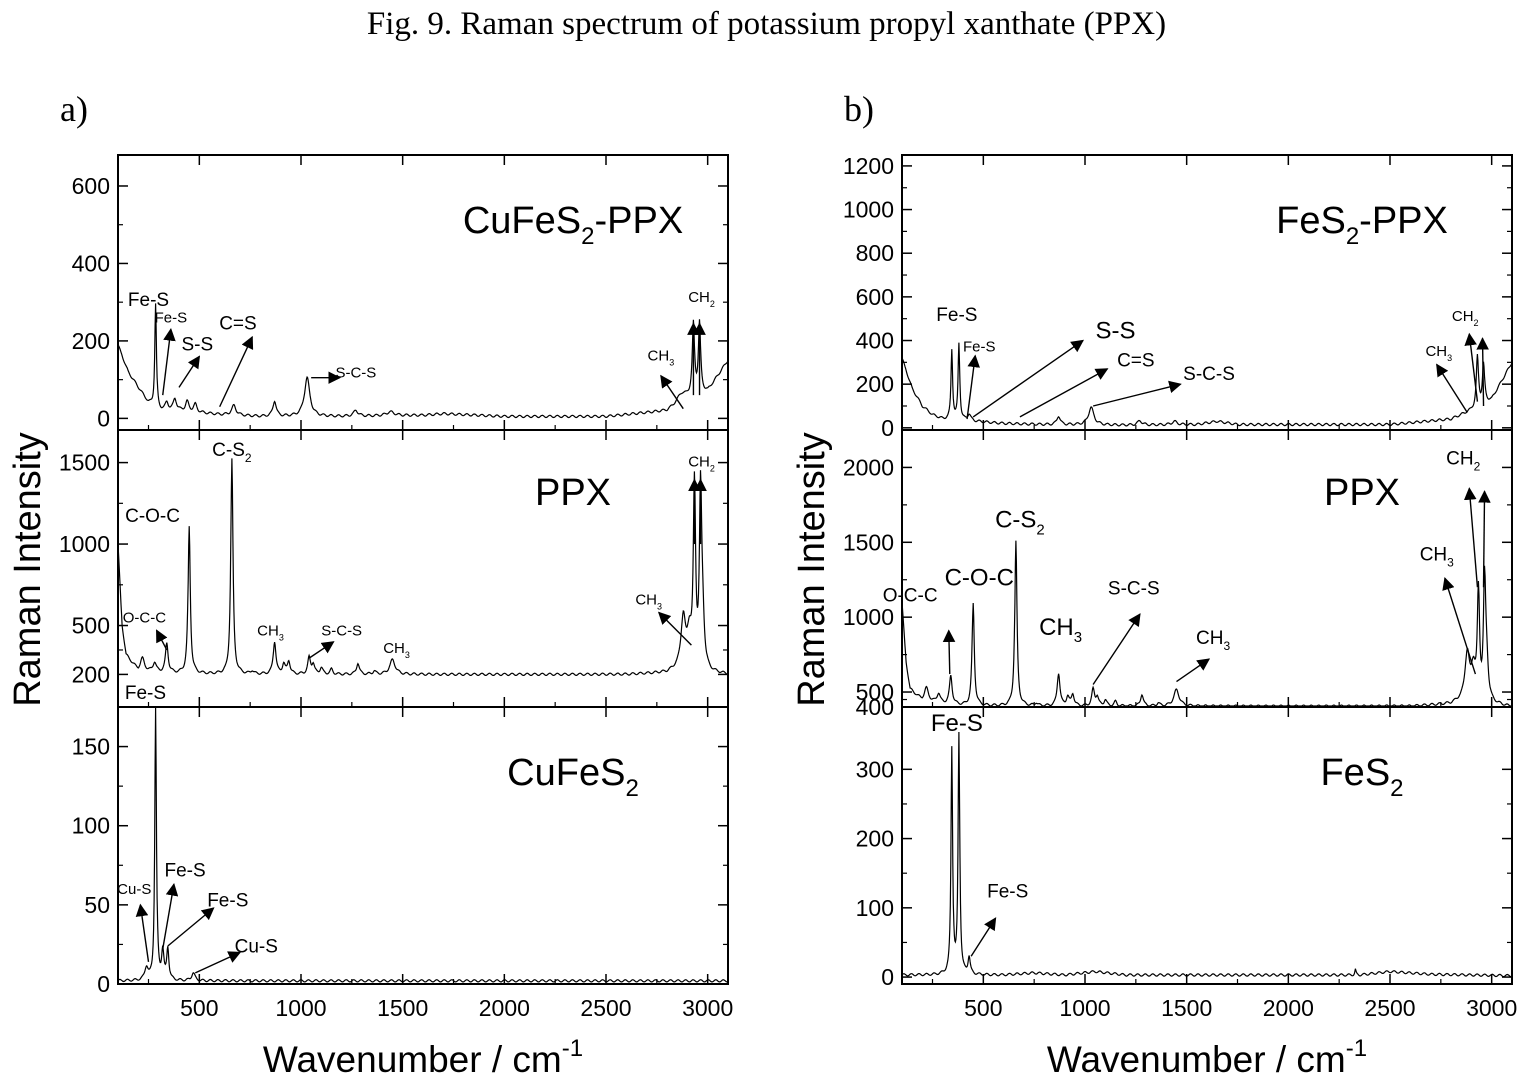  Describe the element at coordinates (868, 166) in the screenshot. I see `y-tick-label: 1200` at that location.